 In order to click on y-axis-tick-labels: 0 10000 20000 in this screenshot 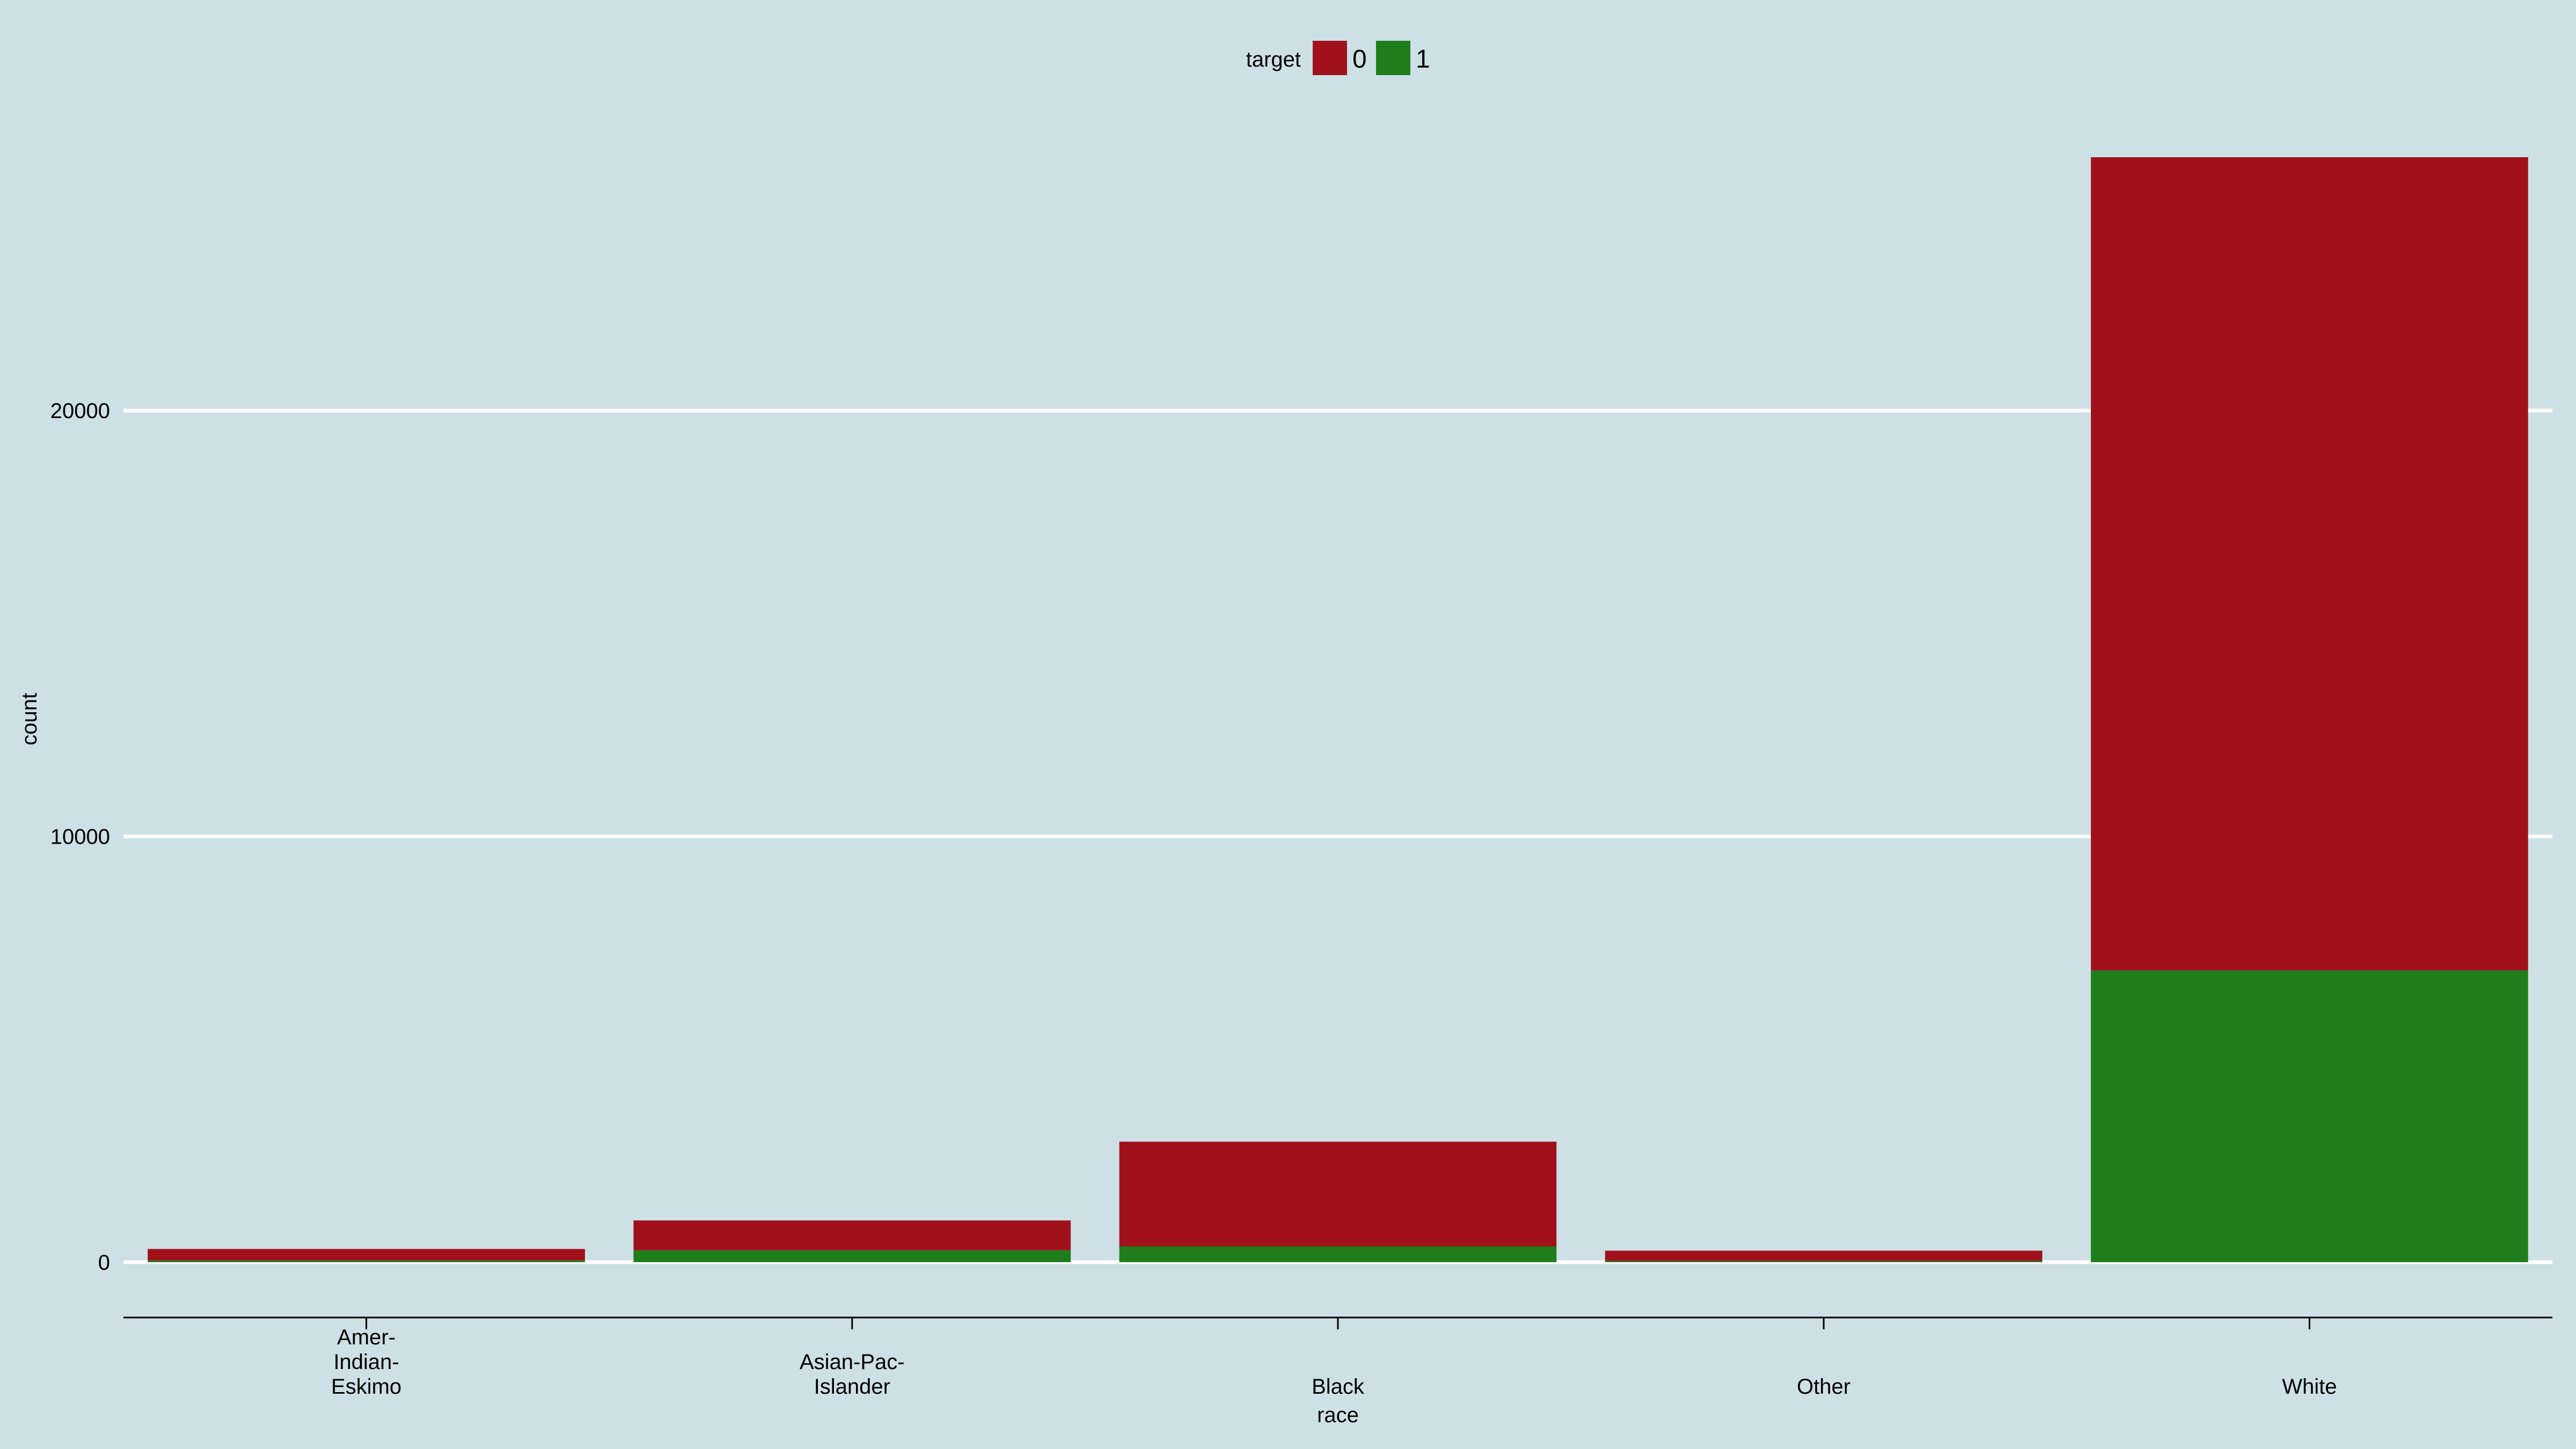, I will do `click(80, 837)`.